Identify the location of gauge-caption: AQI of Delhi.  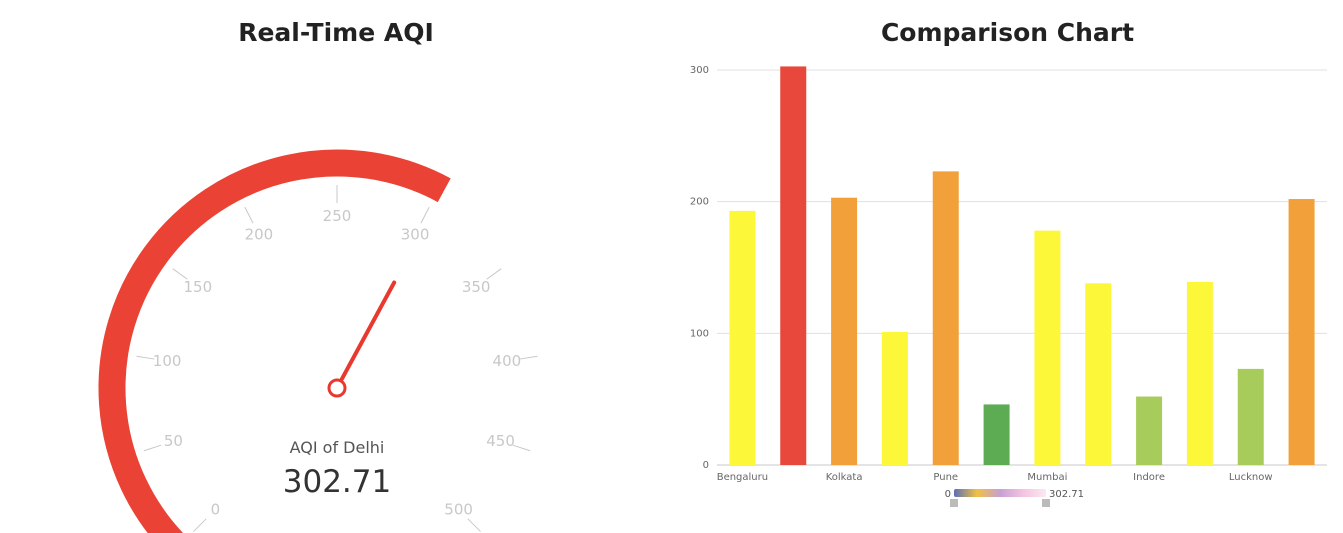
(337, 447).